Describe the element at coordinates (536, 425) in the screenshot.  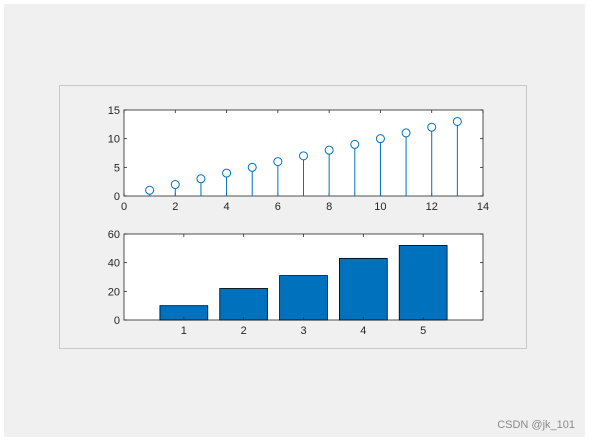
I see `watermark-text: CSDN @jk_101` at that location.